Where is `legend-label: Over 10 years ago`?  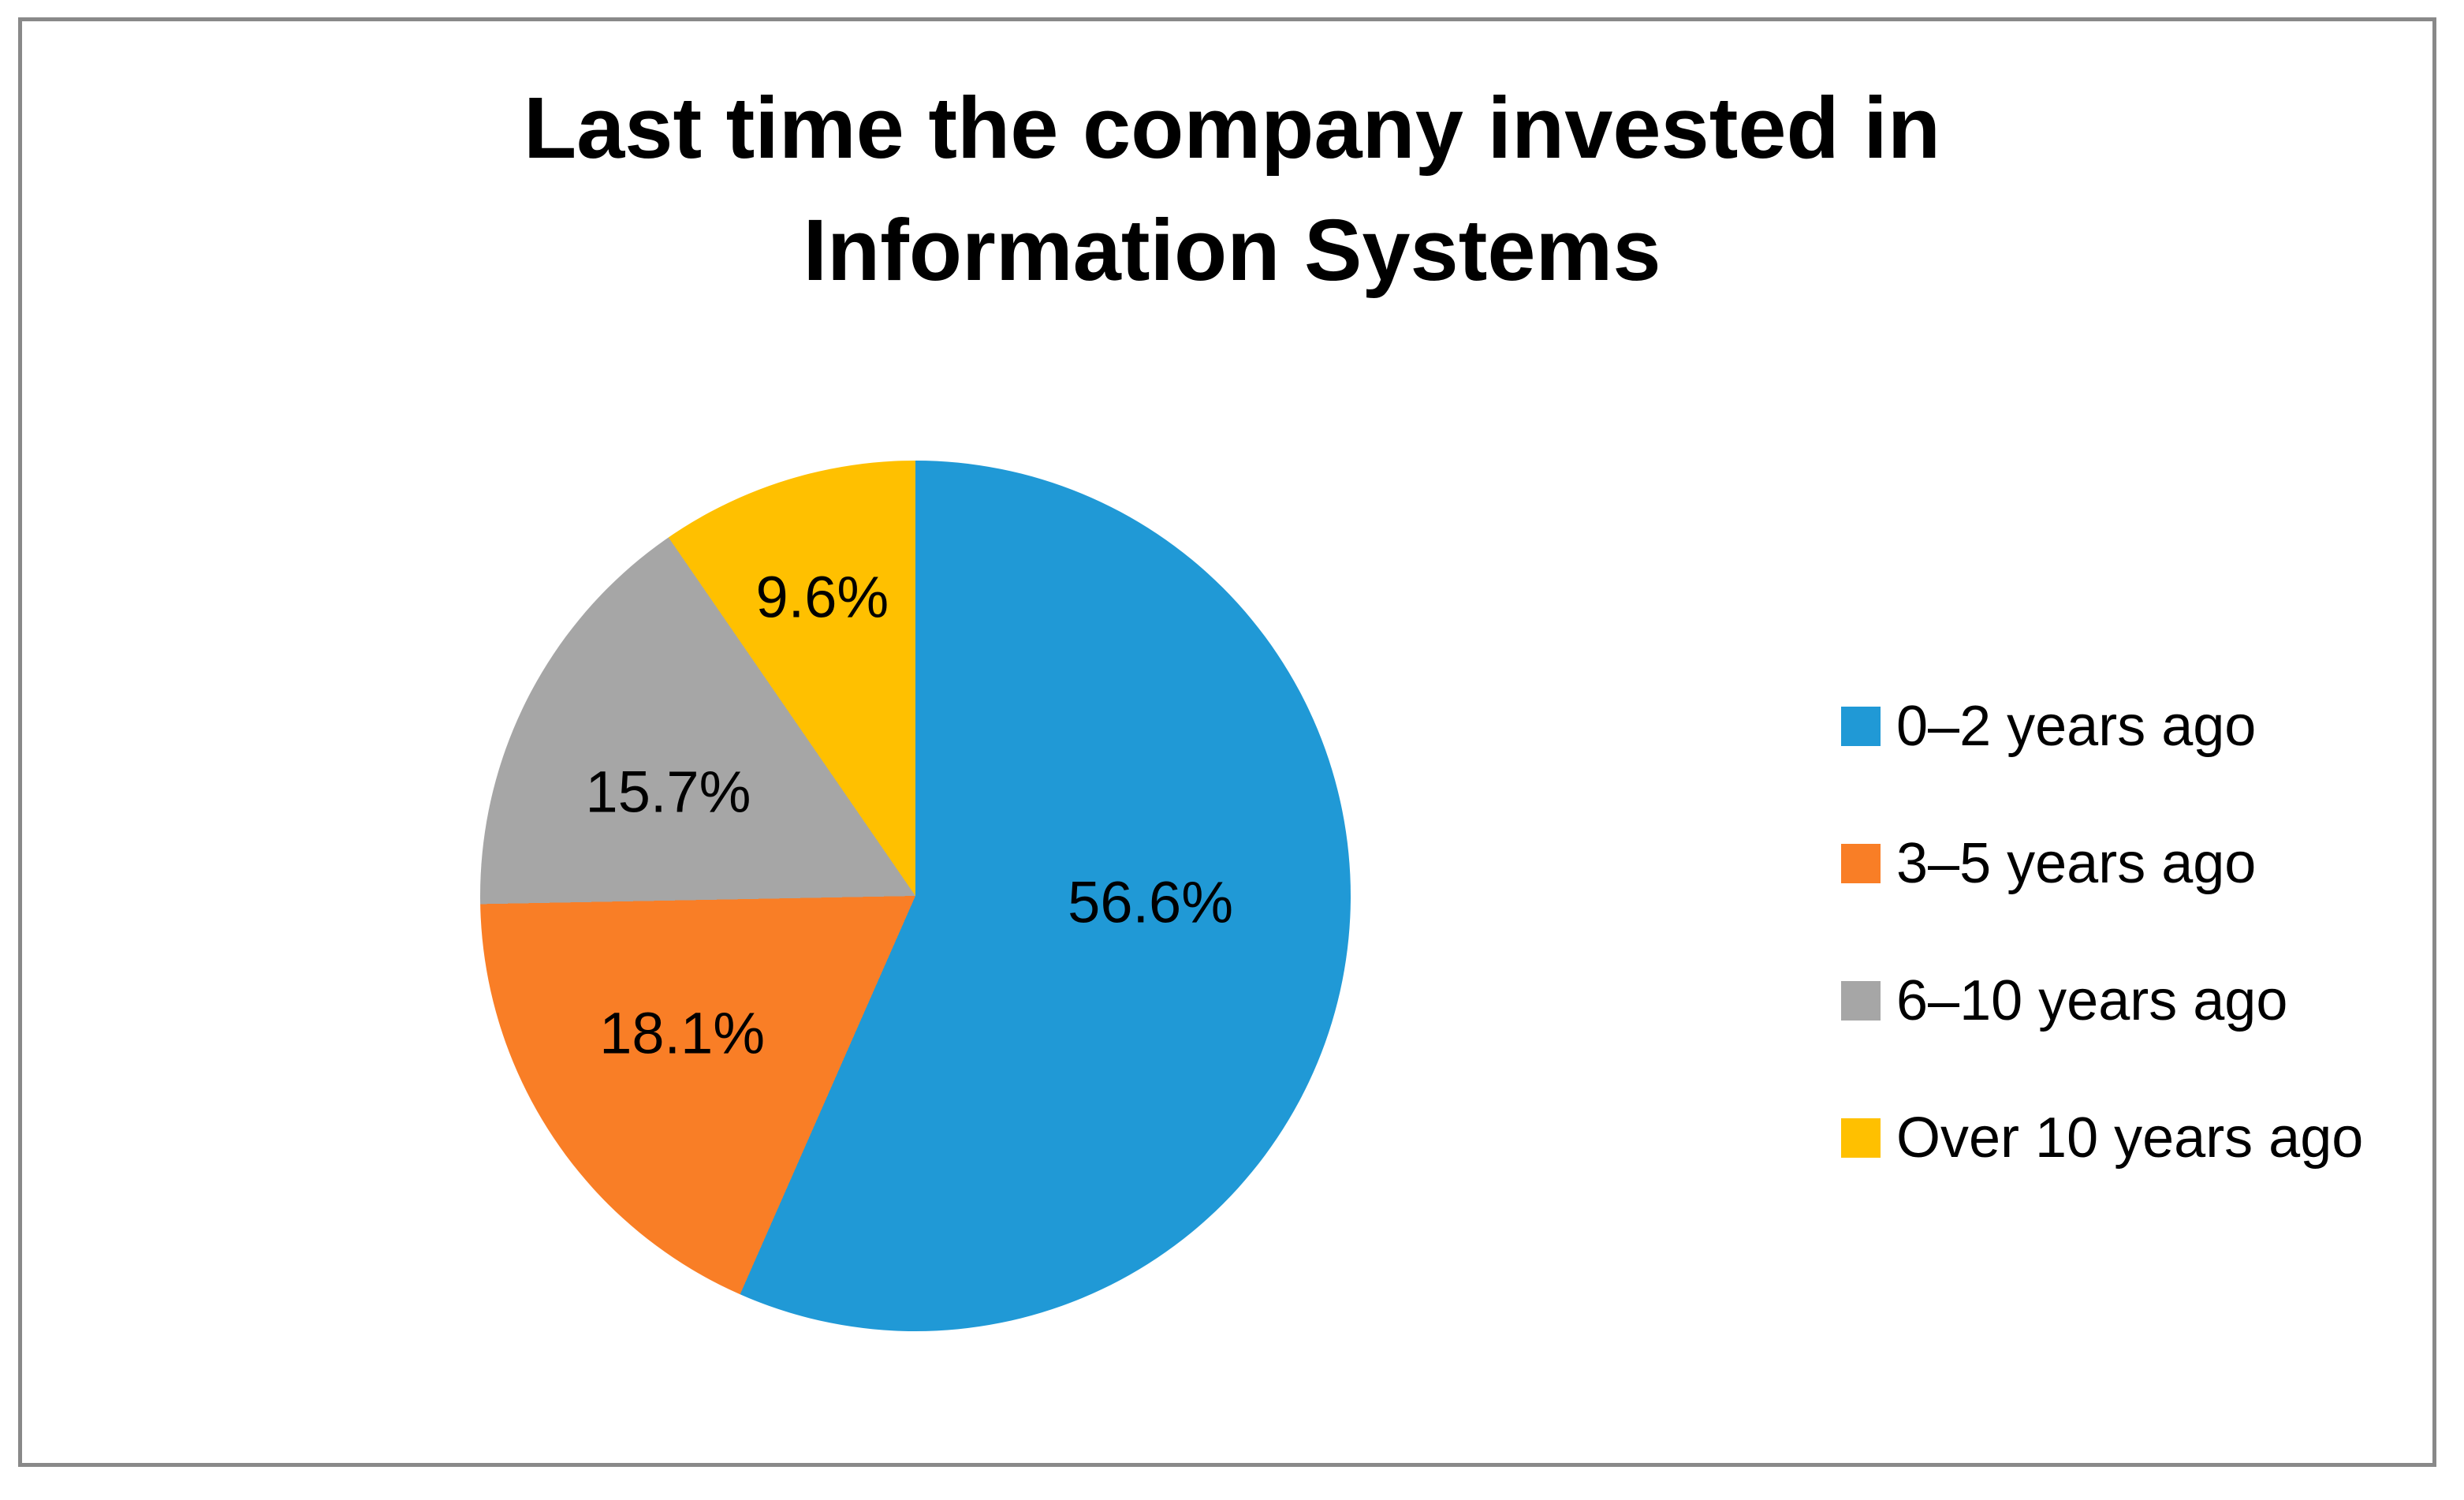 legend-label: Over 10 years ago is located at coordinates (2130, 1138).